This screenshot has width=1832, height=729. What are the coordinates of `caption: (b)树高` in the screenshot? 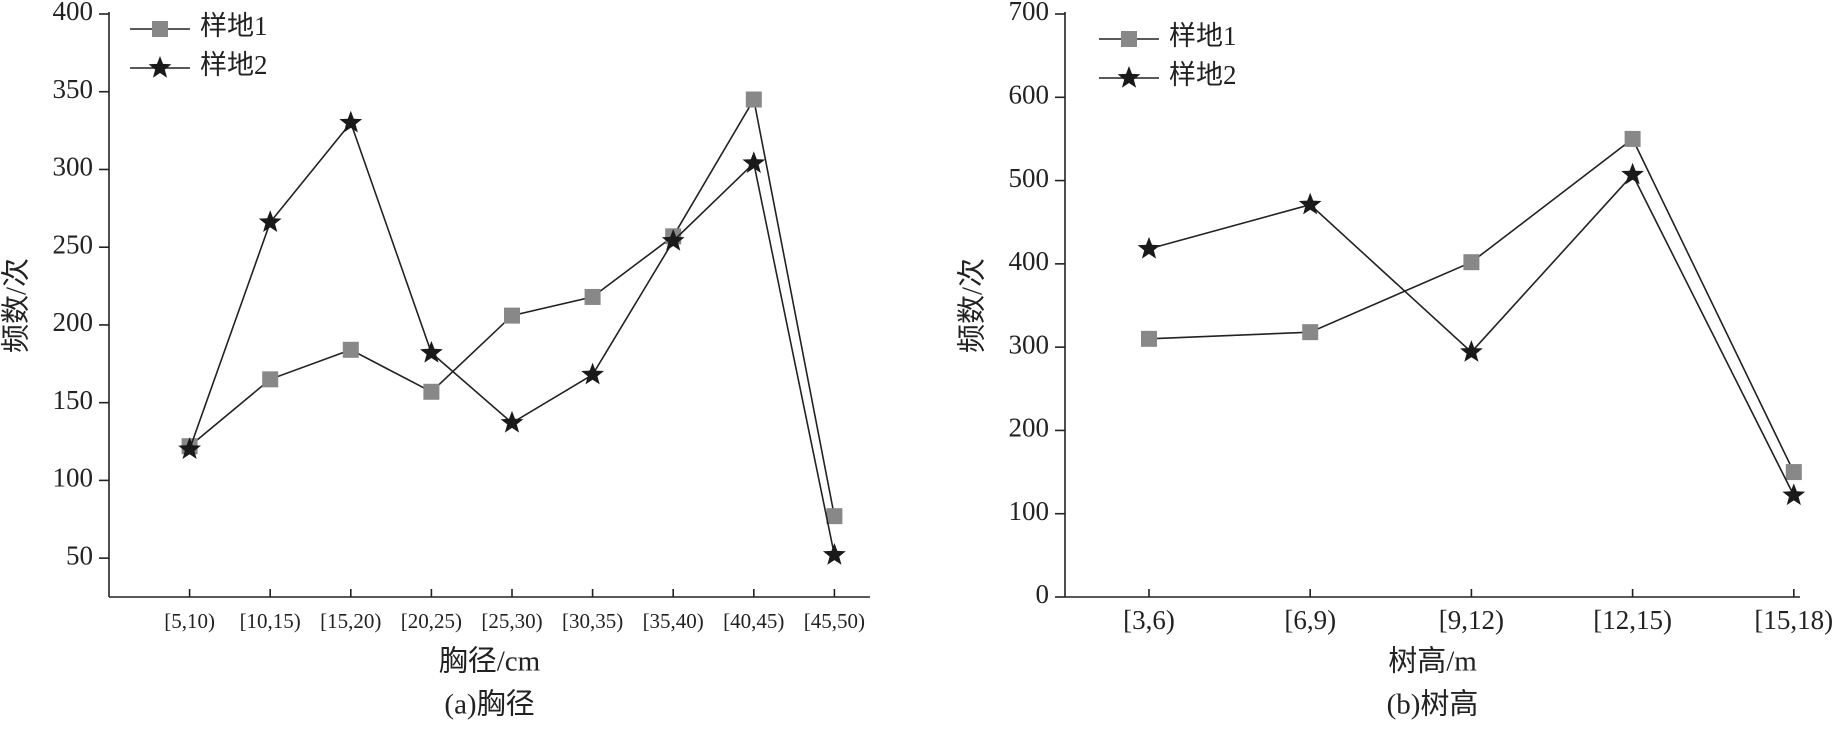 It's located at (1433, 704).